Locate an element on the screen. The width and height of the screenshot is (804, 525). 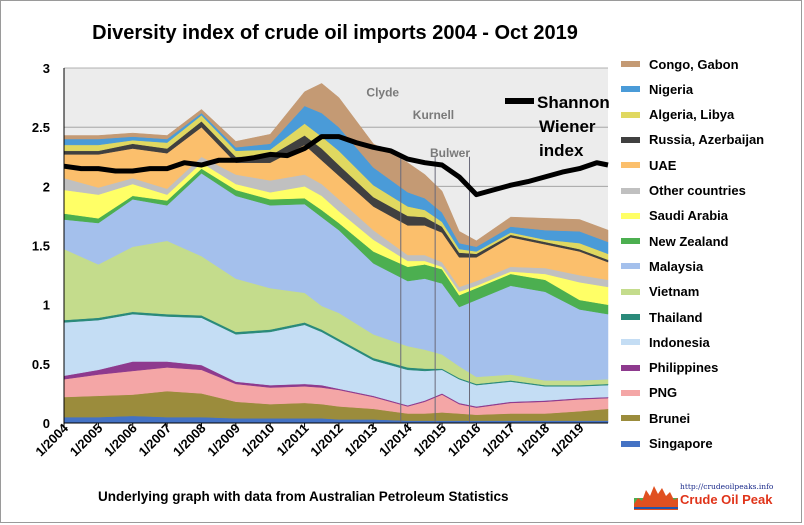
legend-item: Algeria, Libya is located at coordinates (677, 115).